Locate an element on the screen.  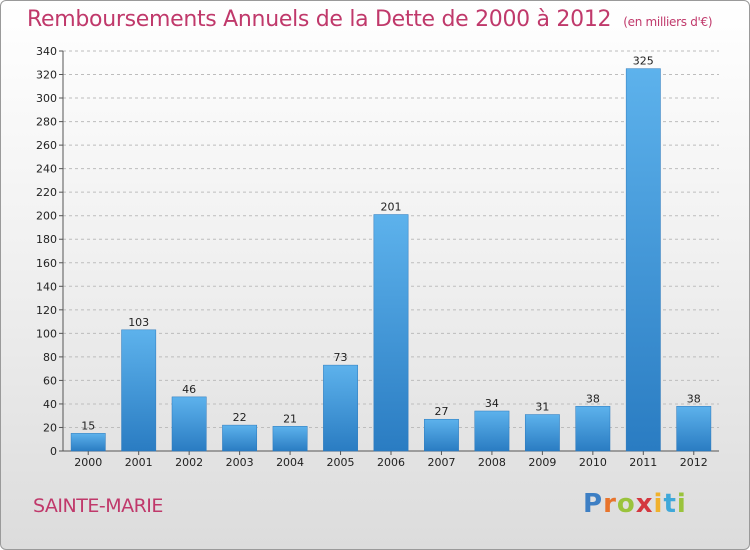
data-label-2004: 21 is located at coordinates (290, 418).